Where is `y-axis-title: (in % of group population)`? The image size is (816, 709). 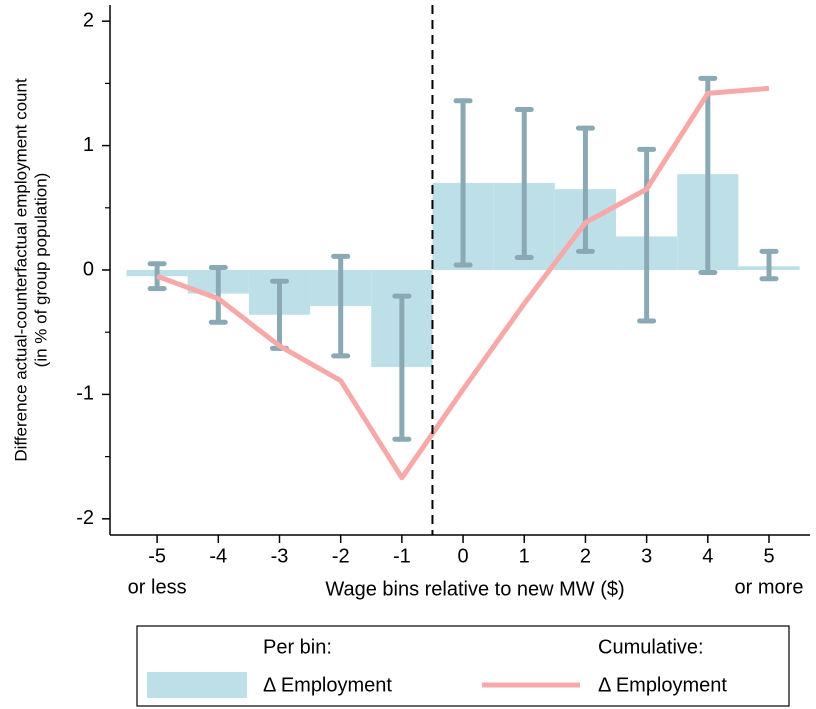
y-axis-title: (in % of group population) is located at coordinates (40, 270).